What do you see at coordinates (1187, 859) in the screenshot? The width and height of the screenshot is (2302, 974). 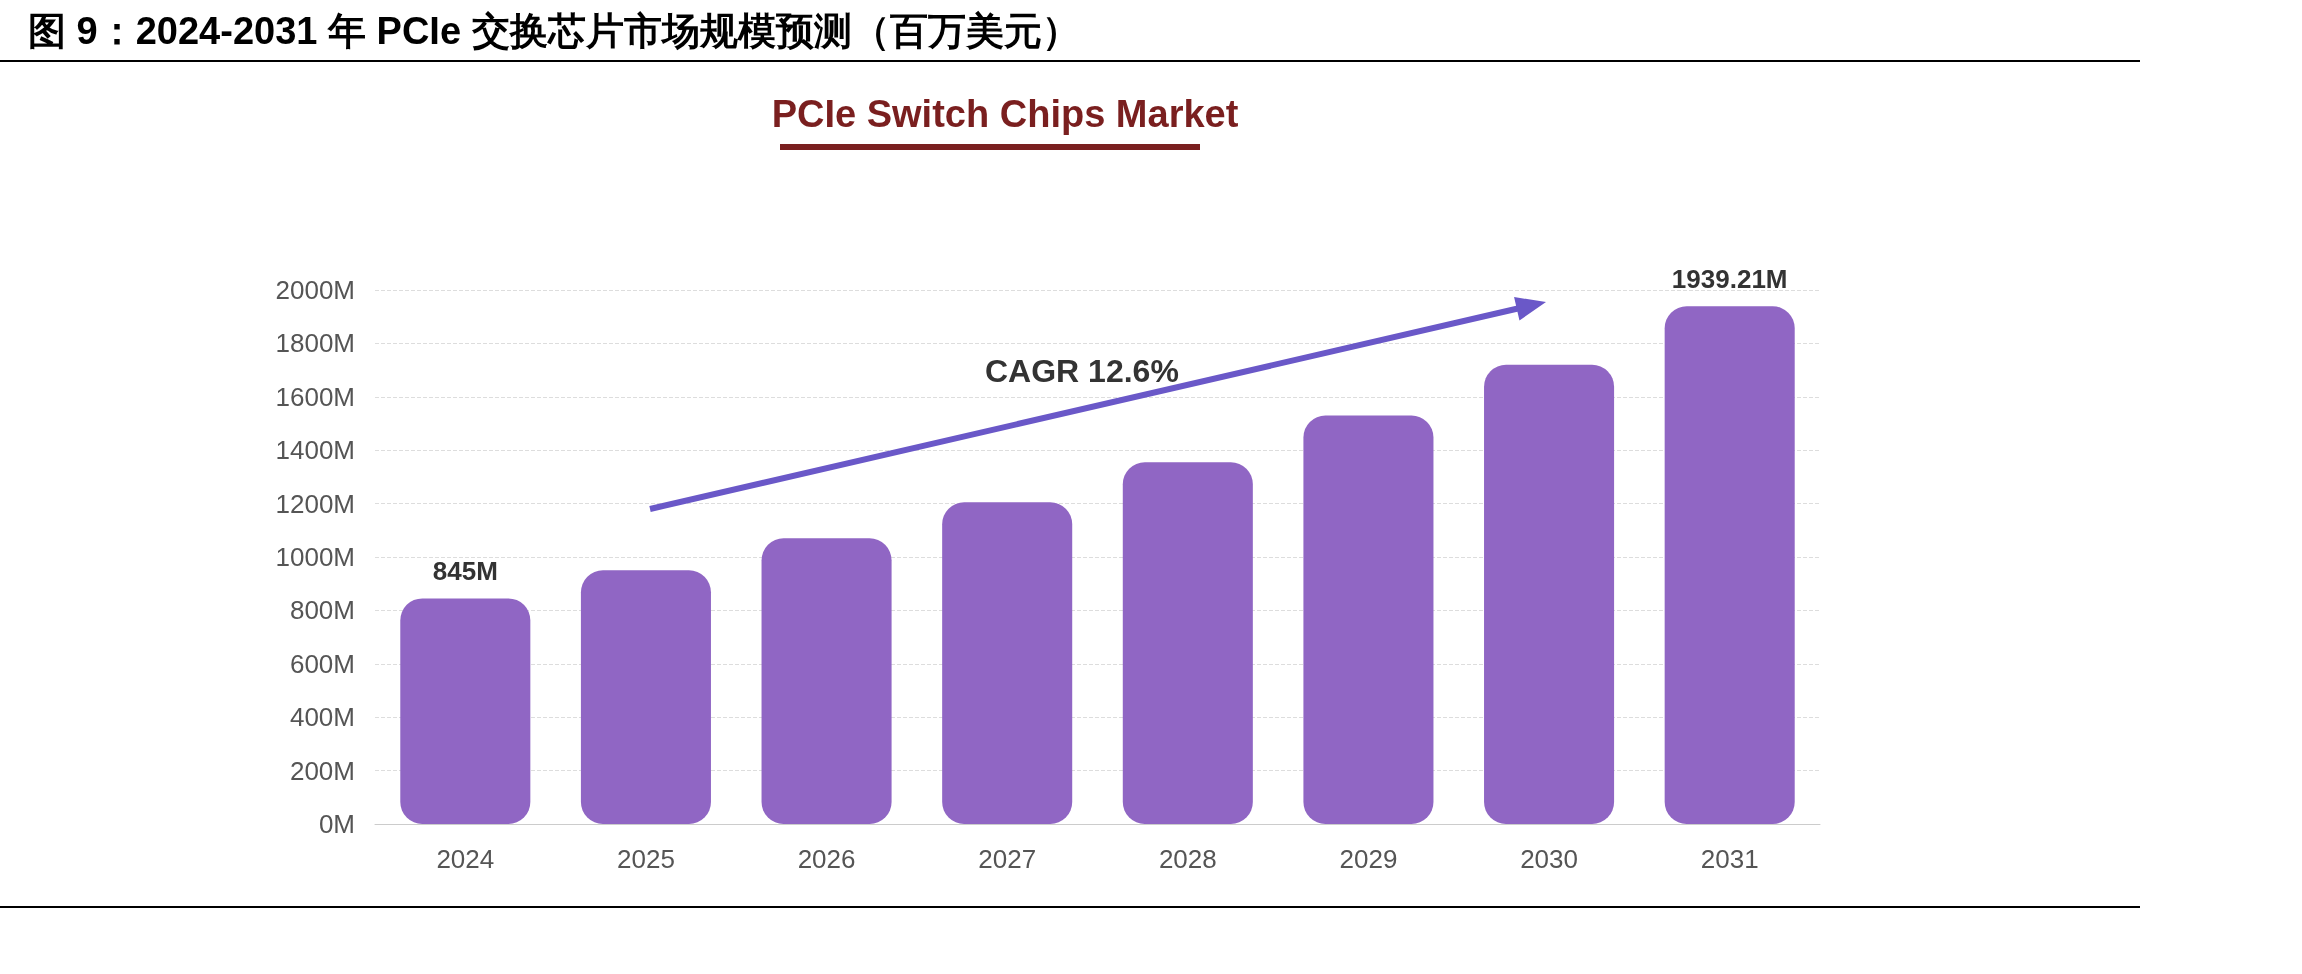 I see `x-tick-label: 2028` at bounding box center [1187, 859].